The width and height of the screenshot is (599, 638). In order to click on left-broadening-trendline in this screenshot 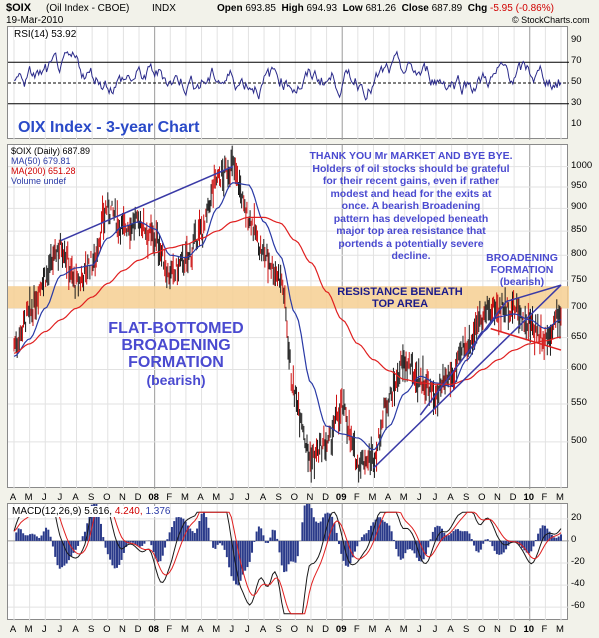, I will do `click(463, 358)`.